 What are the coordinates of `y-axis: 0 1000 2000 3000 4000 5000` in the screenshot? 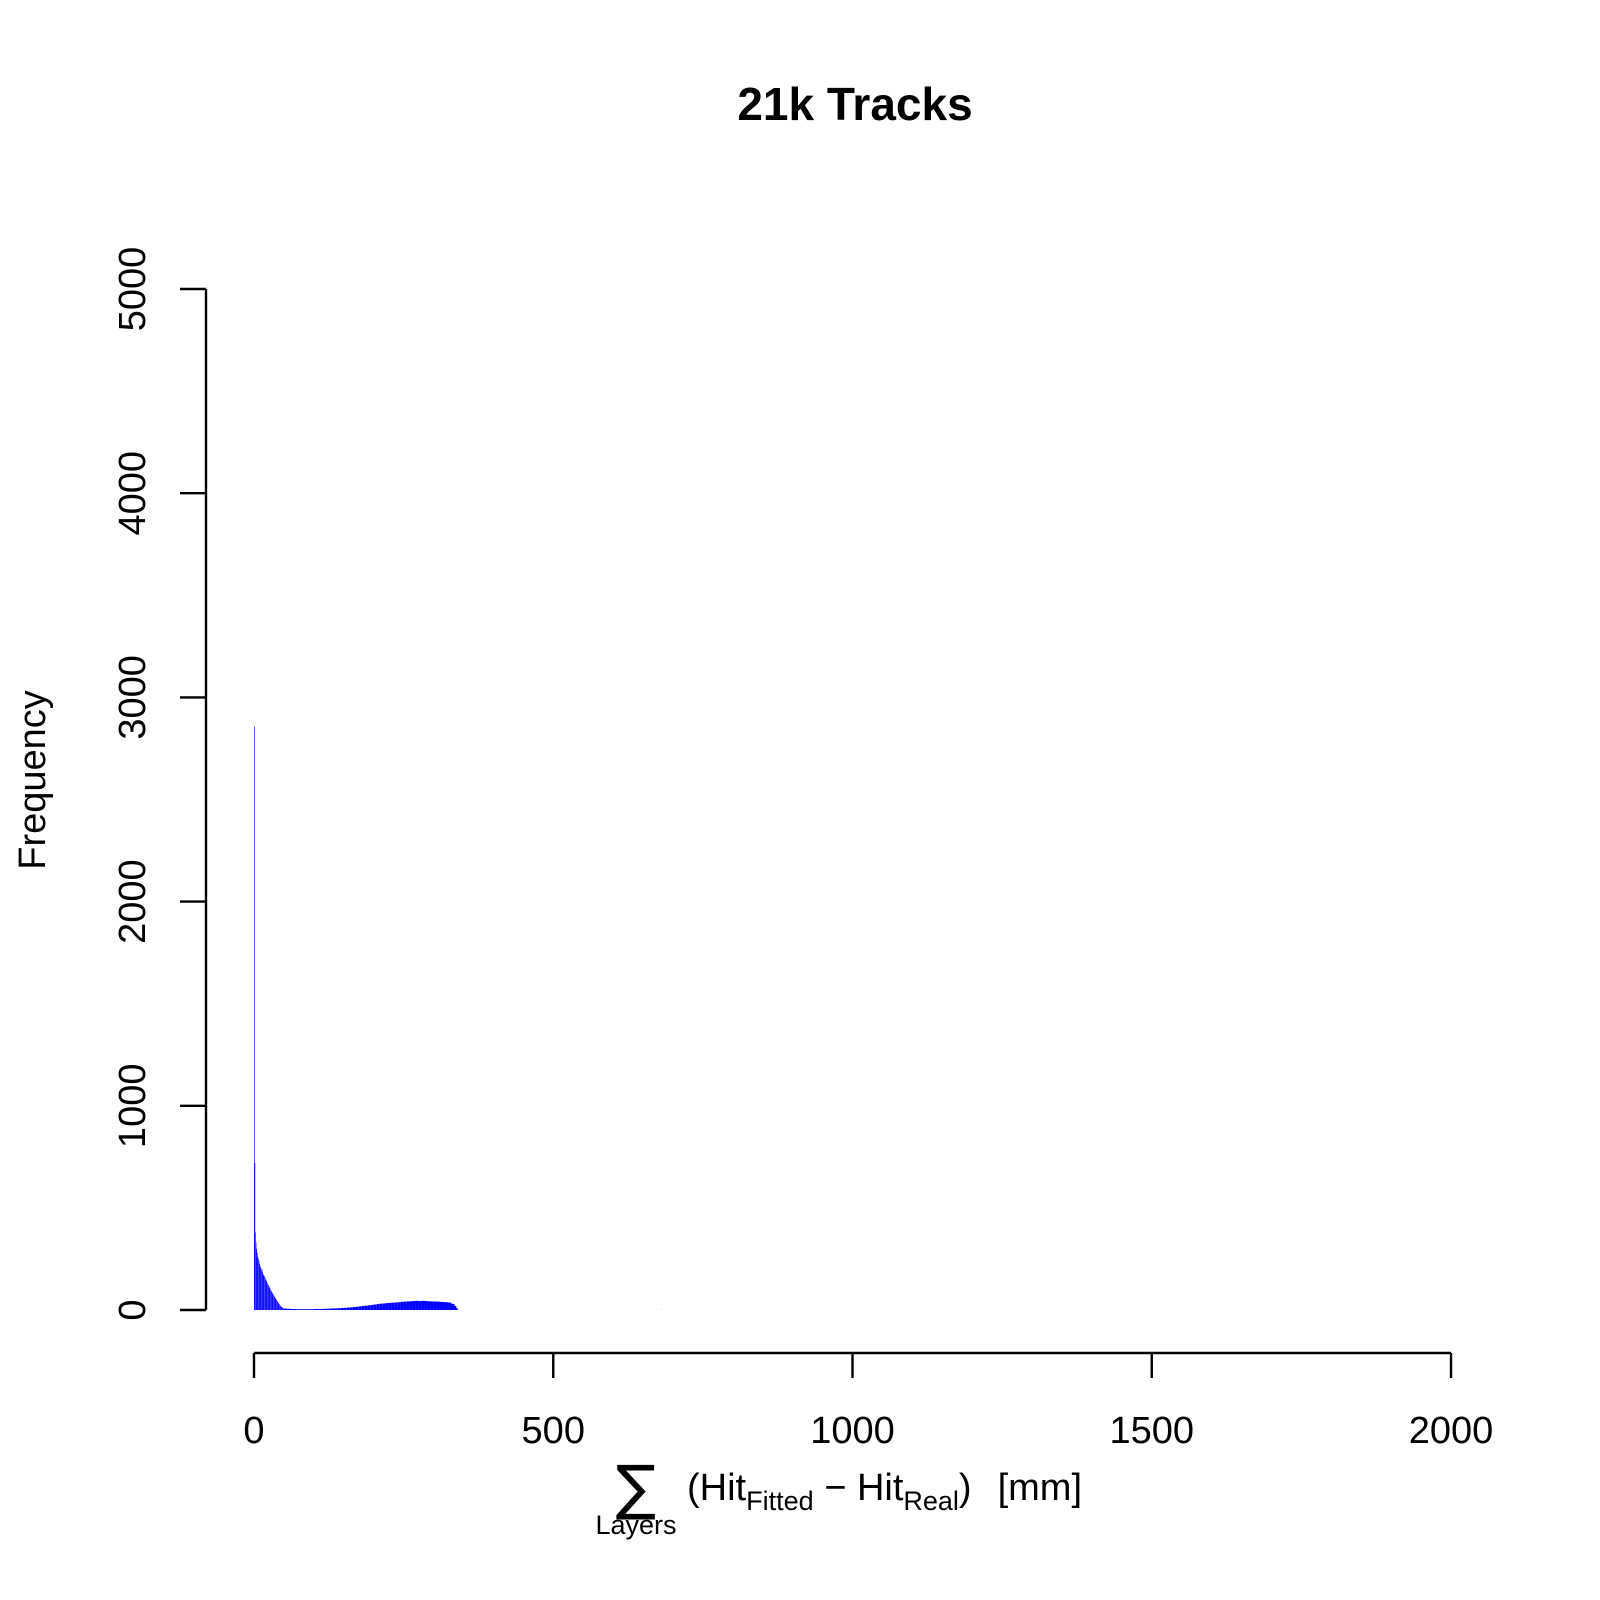 It's located at (160, 784).